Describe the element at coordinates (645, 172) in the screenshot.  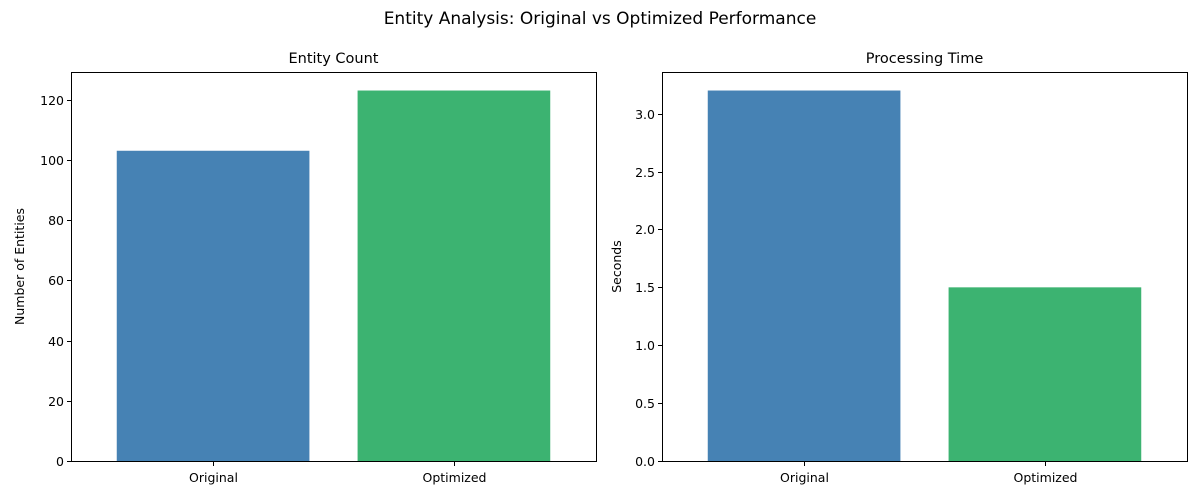
I see `processing-time-ytick-label: 2.5` at that location.